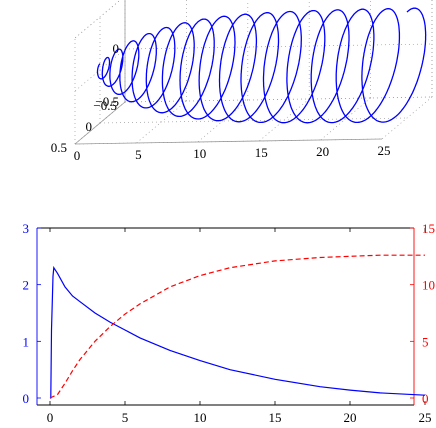 This screenshot has width=436, height=428. Describe the element at coordinates (428, 228) in the screenshot. I see `right-y-tick-label: 15` at that location.